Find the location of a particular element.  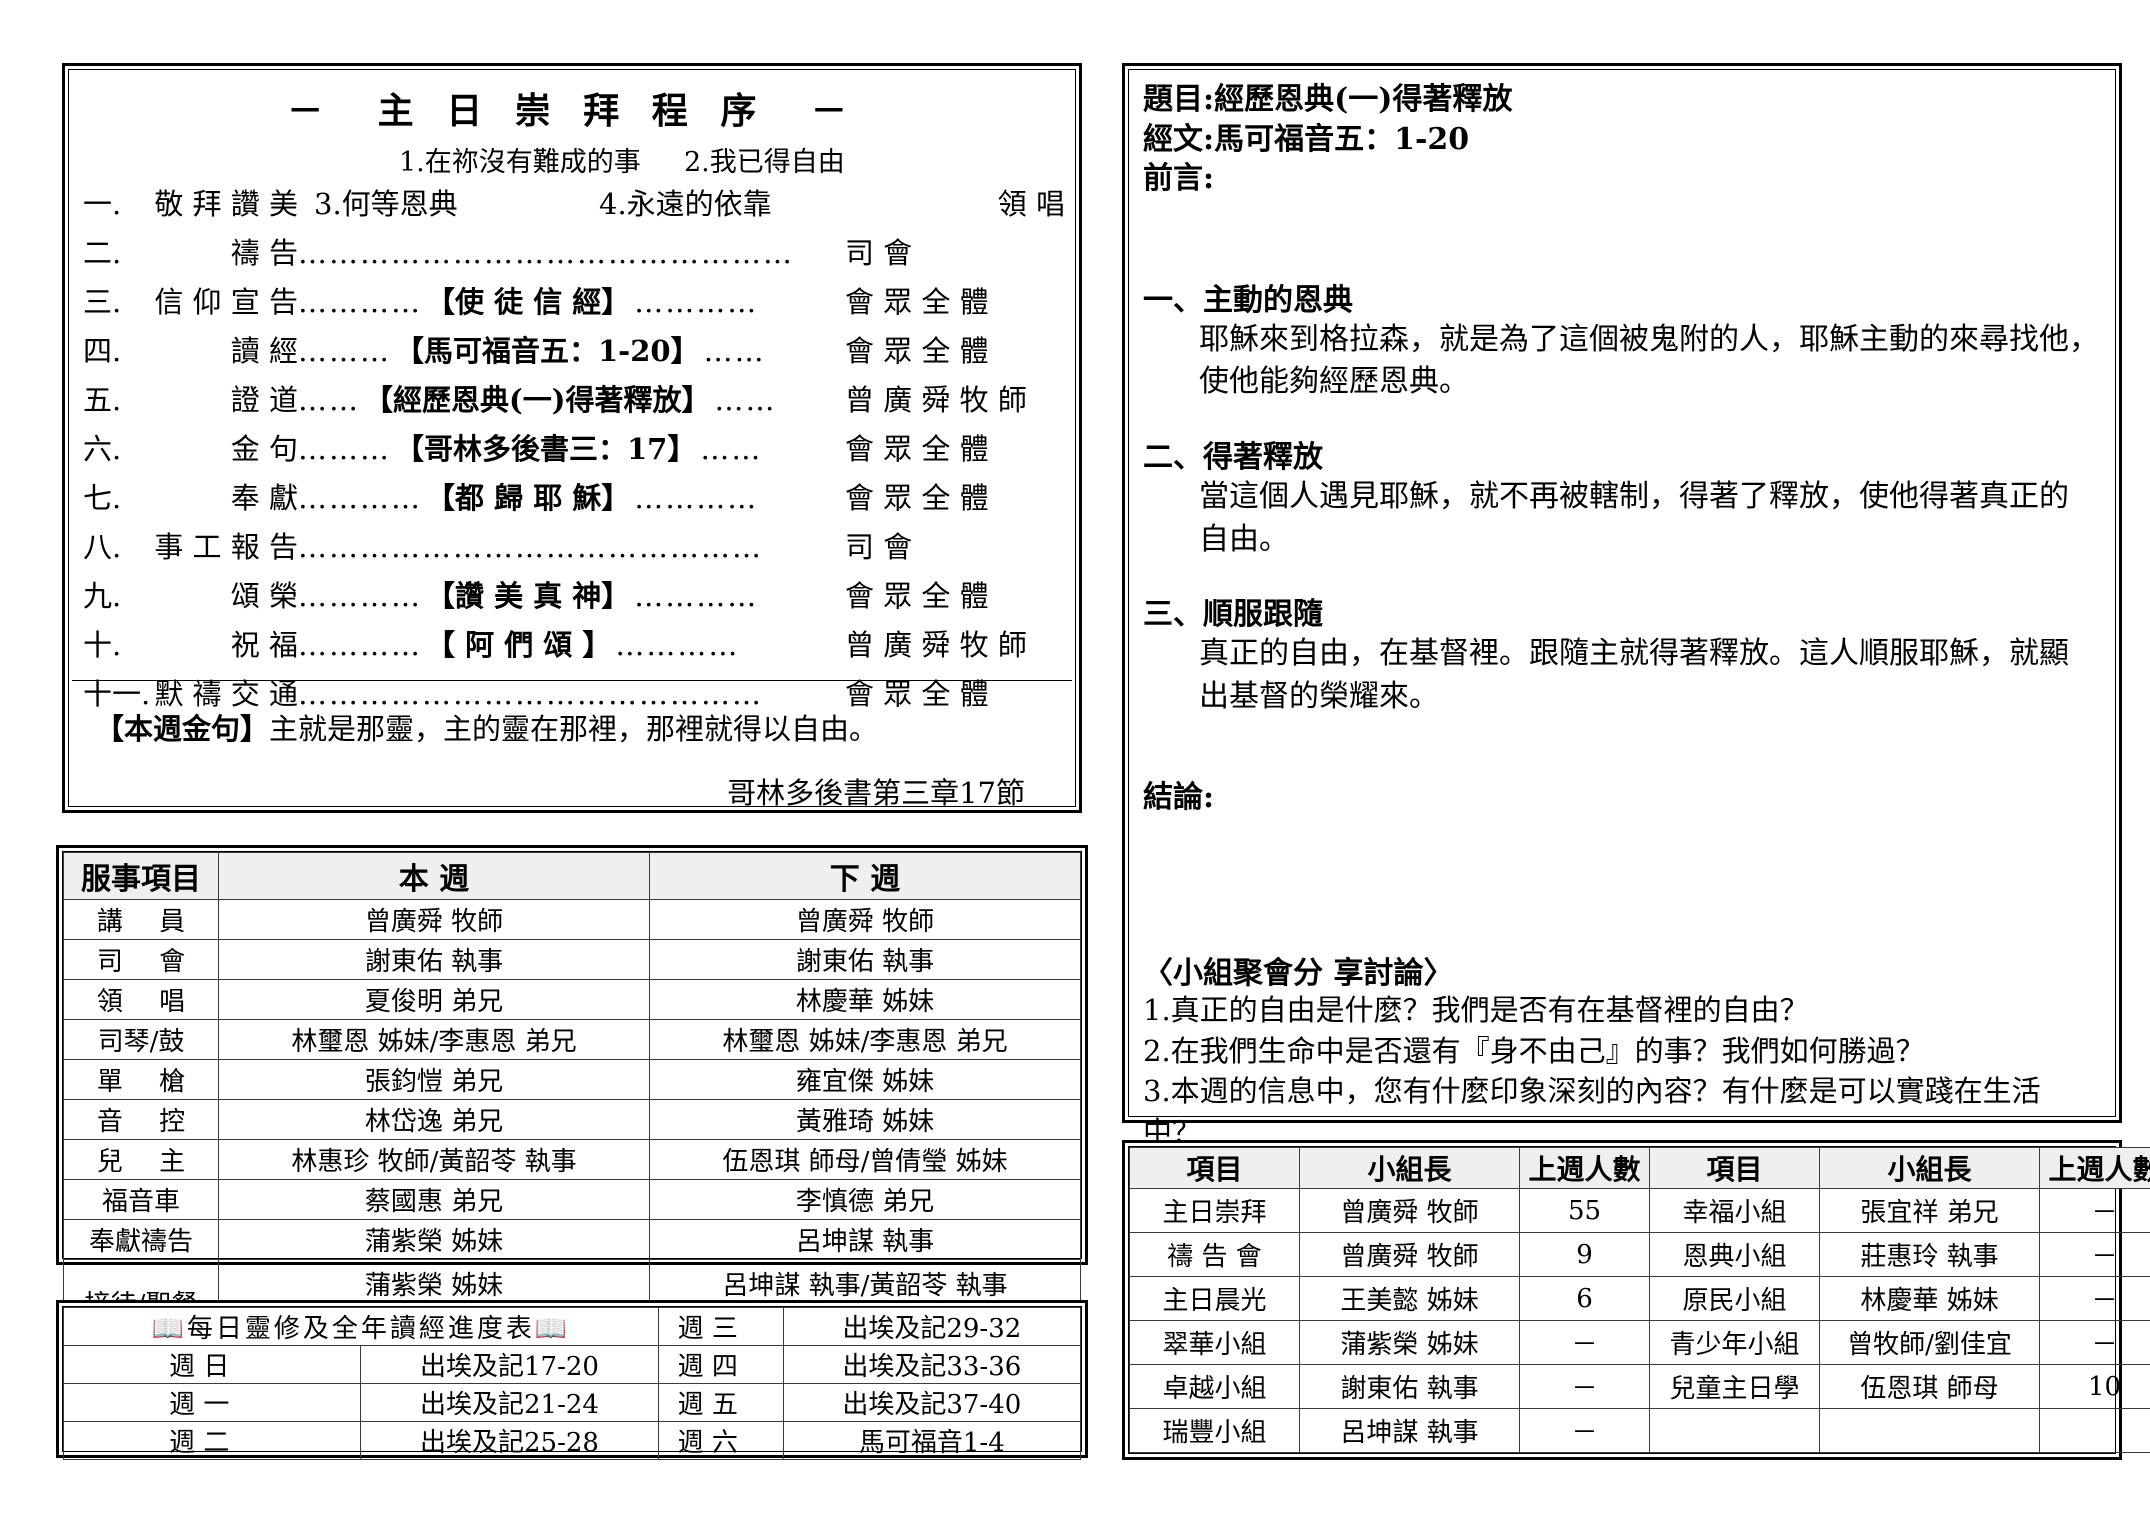

title-dash-left: － is located at coordinates (310, 111).